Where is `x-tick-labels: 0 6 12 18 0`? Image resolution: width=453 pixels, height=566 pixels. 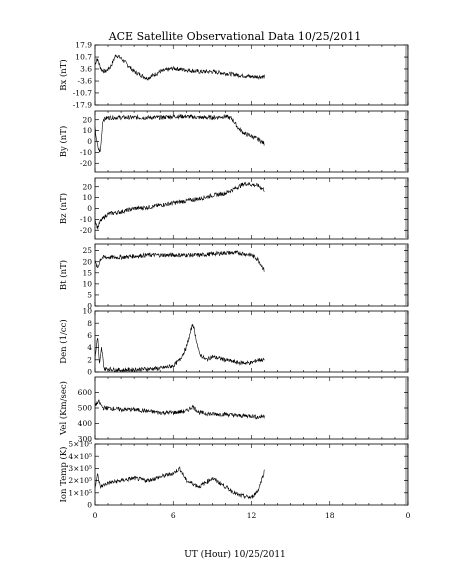 x-tick-labels: 0 6 12 18 0 is located at coordinates (252, 515).